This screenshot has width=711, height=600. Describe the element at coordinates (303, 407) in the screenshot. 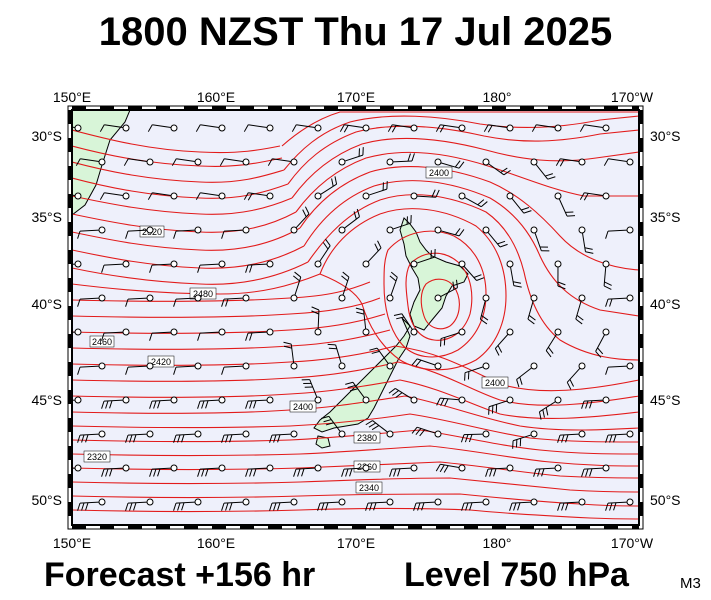

I see `contour-label-2400: 2400` at that location.